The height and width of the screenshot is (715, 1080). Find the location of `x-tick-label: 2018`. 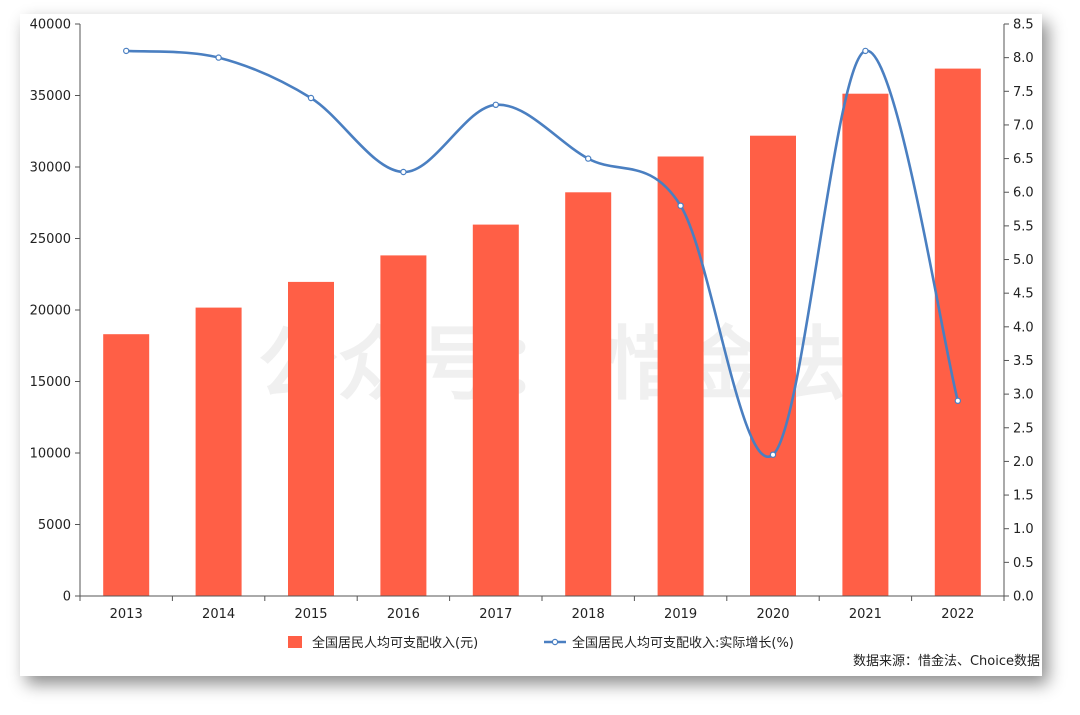

x-tick-label: 2018 is located at coordinates (588, 614).